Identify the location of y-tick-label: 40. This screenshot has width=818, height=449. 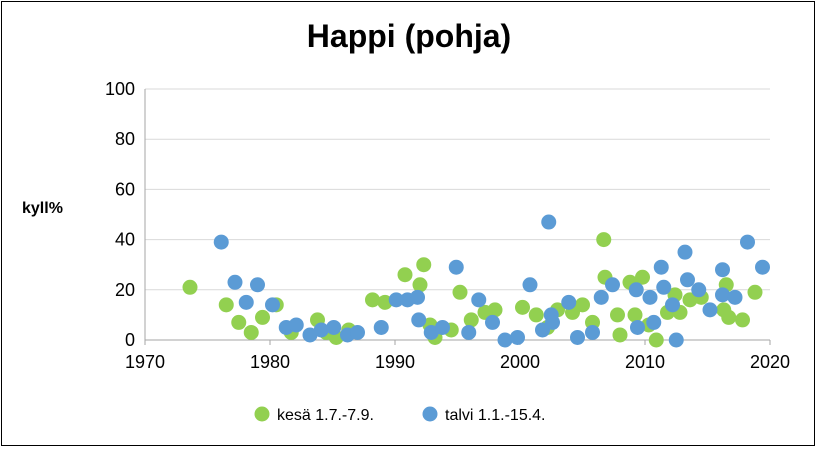
(125, 240).